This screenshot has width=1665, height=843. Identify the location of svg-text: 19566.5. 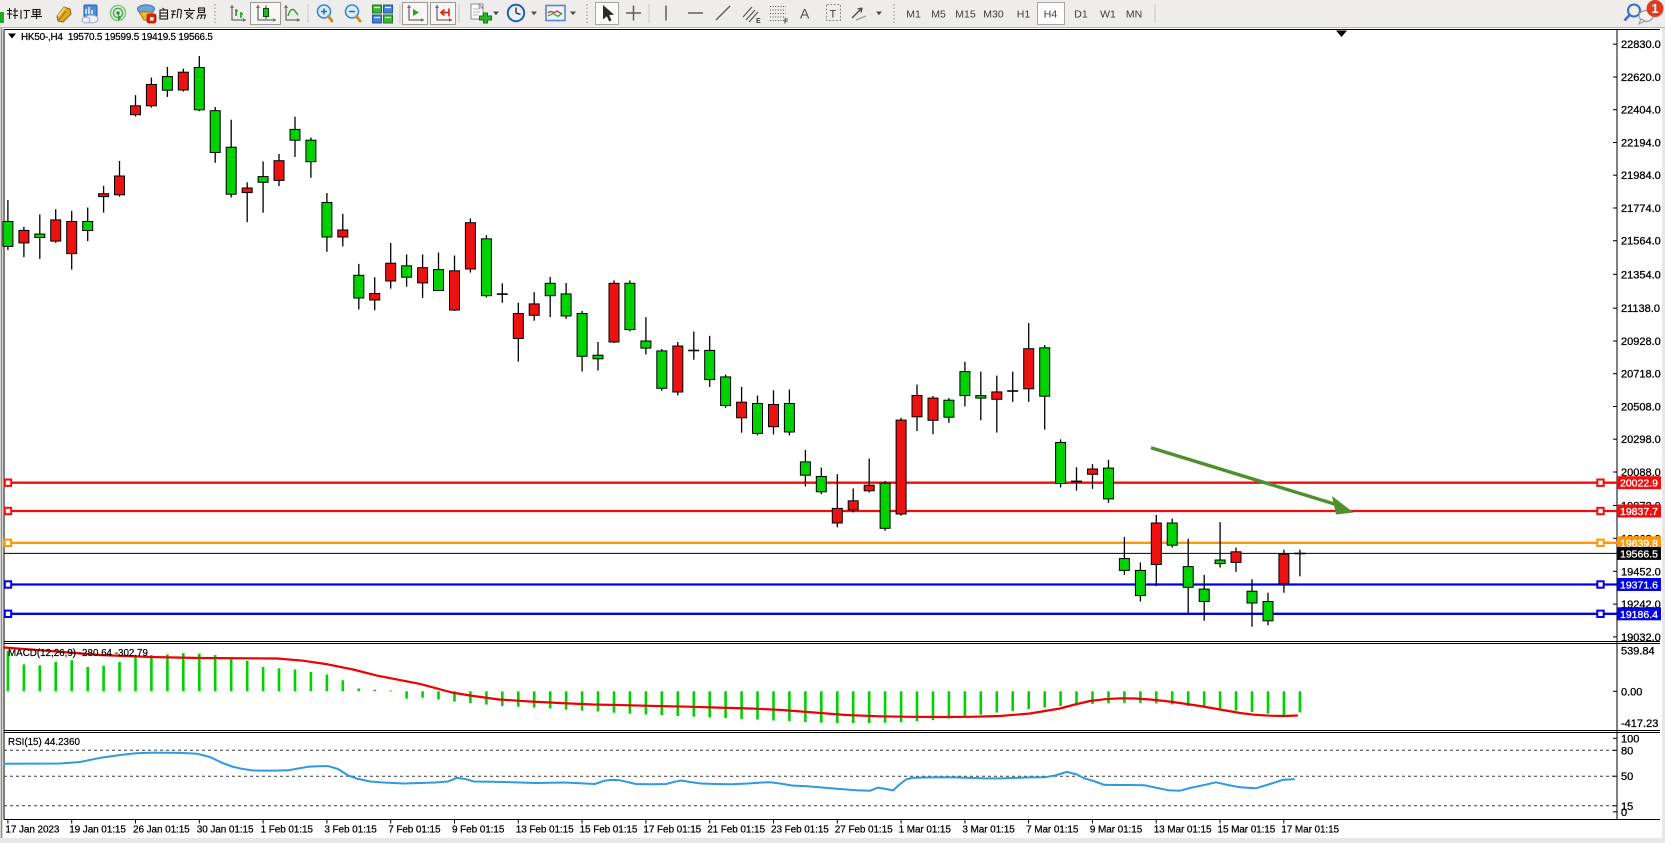
(1639, 554).